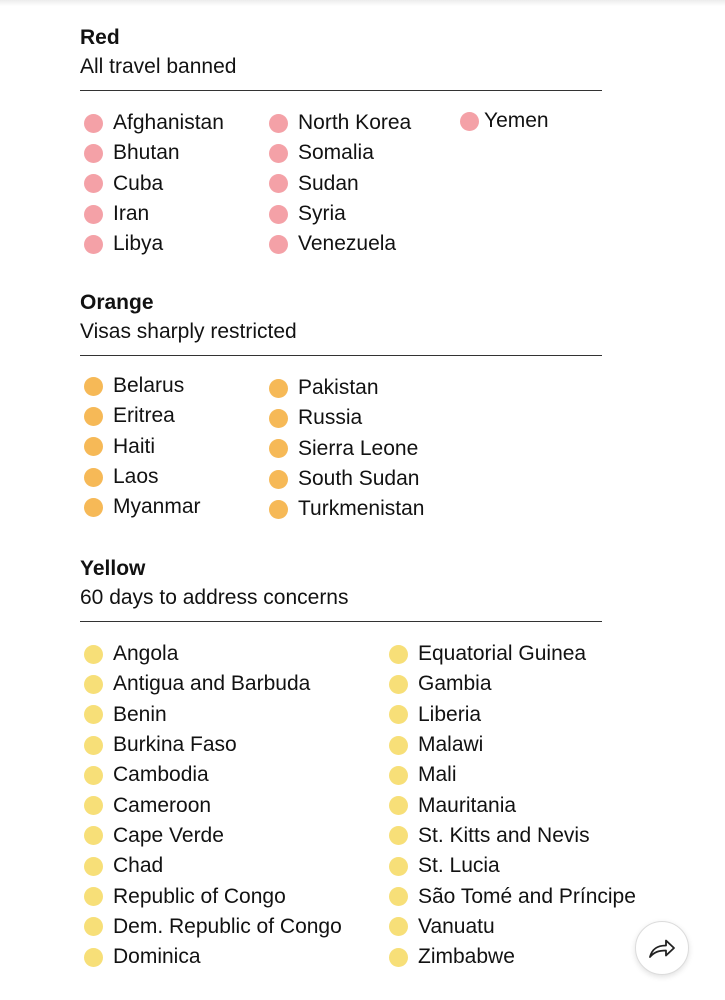  I want to click on country-name: Dem. Republic of Congo, so click(227, 926).